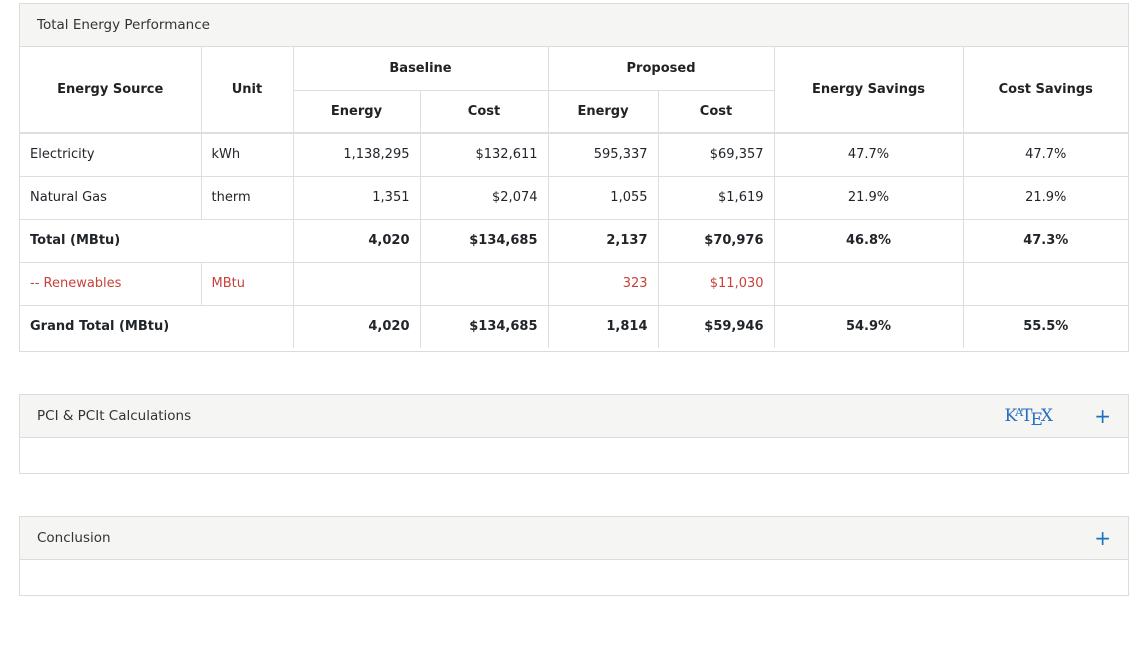  I want to click on cell-proposed-energy: 2,137, so click(603, 240).